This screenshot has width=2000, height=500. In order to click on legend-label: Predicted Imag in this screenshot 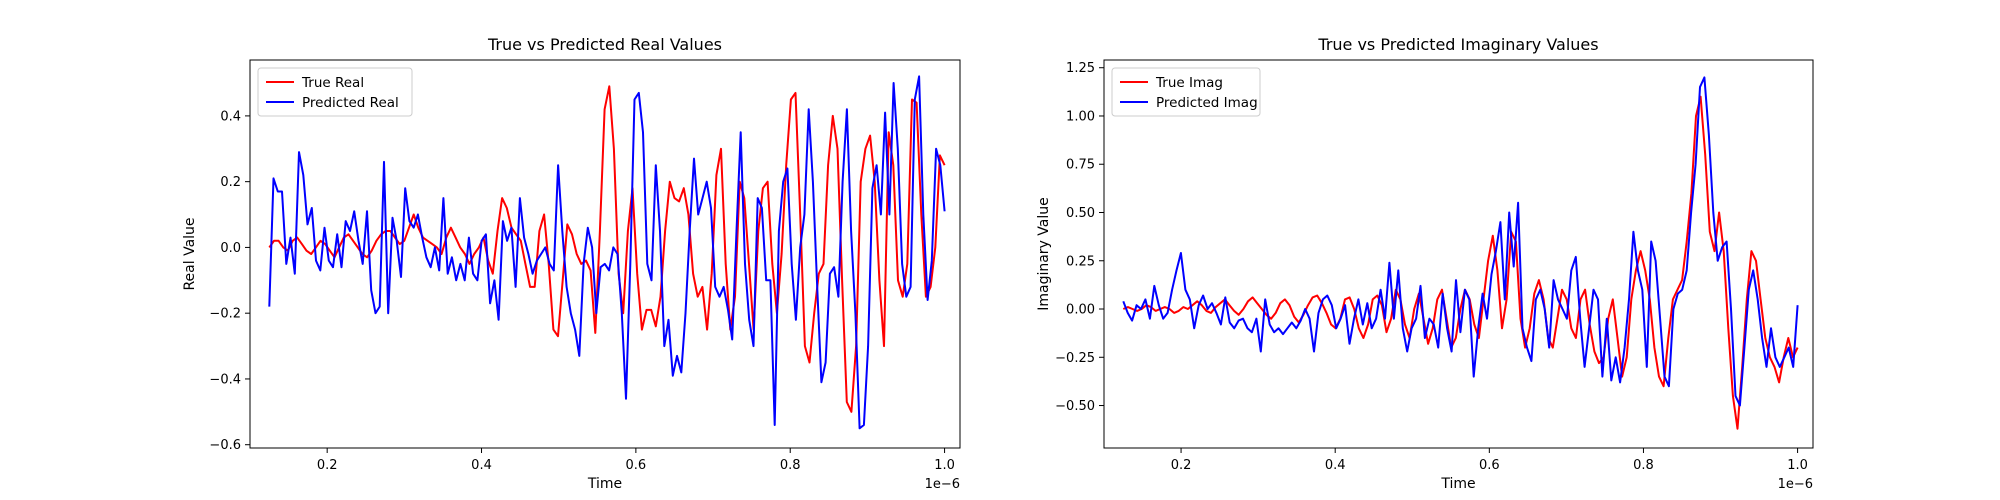, I will do `click(1207, 103)`.